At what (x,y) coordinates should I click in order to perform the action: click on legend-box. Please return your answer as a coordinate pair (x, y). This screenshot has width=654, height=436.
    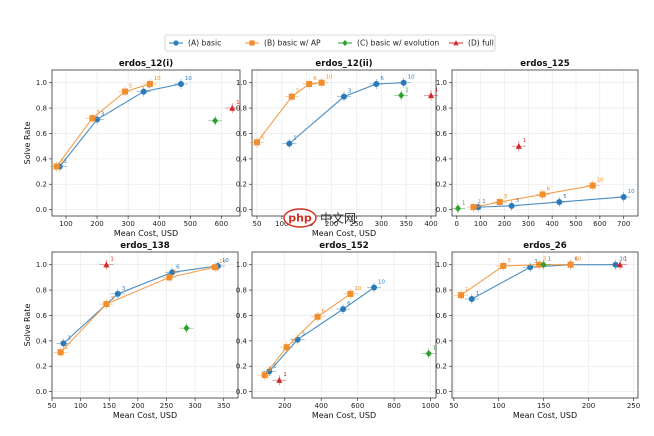
    Looking at the image, I should click on (330, 43).